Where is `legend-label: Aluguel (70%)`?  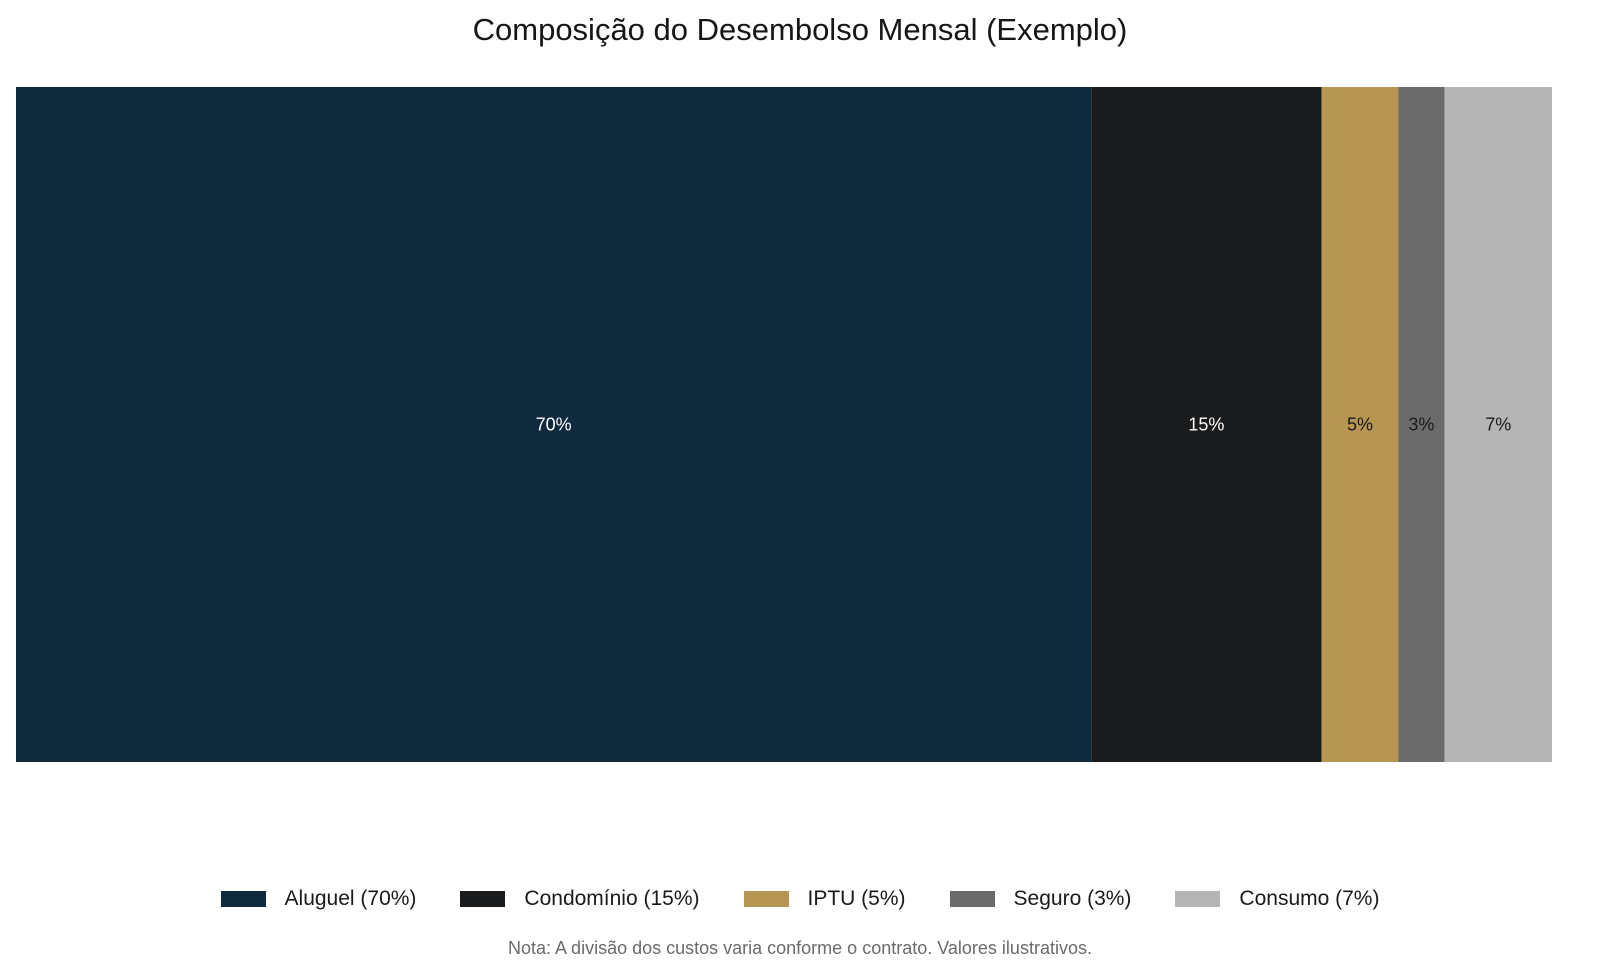
legend-label: Aluguel (70%) is located at coordinates (350, 898).